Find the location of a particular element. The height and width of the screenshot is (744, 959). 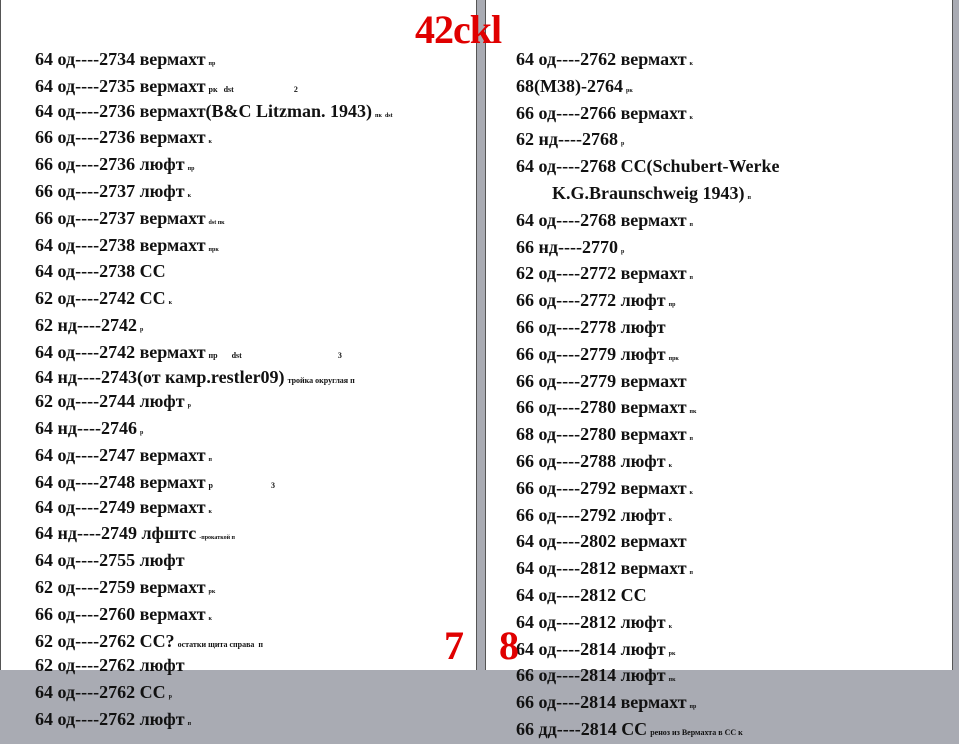

text-line: 66 од----2779 вермахт is located at coordinates (649, 384).